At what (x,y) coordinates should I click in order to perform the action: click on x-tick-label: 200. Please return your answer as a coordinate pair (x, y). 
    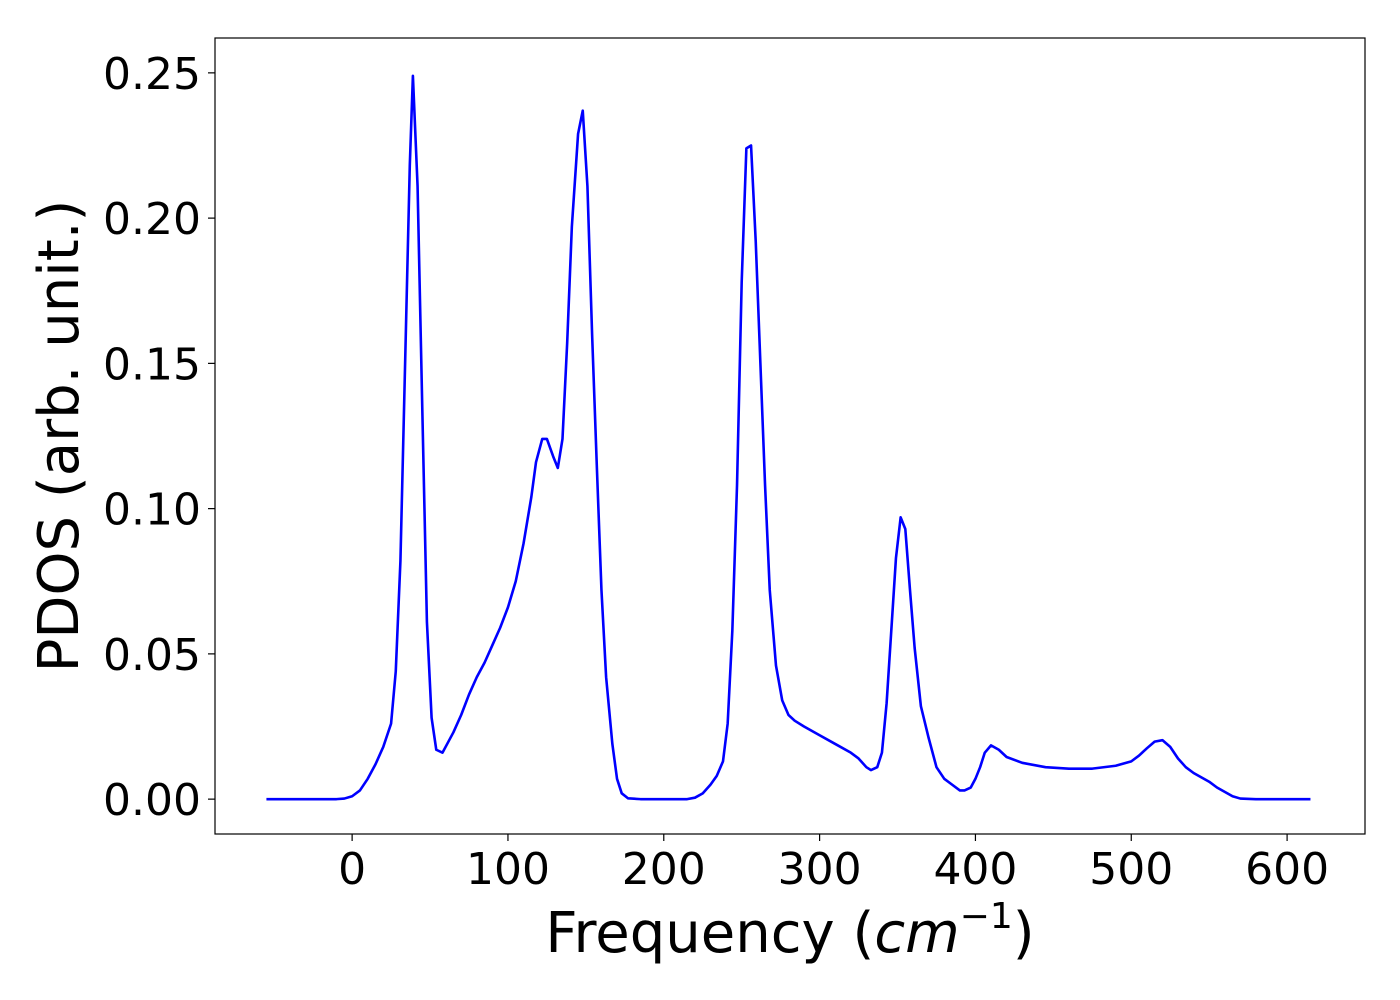
    Looking at the image, I should click on (664, 869).